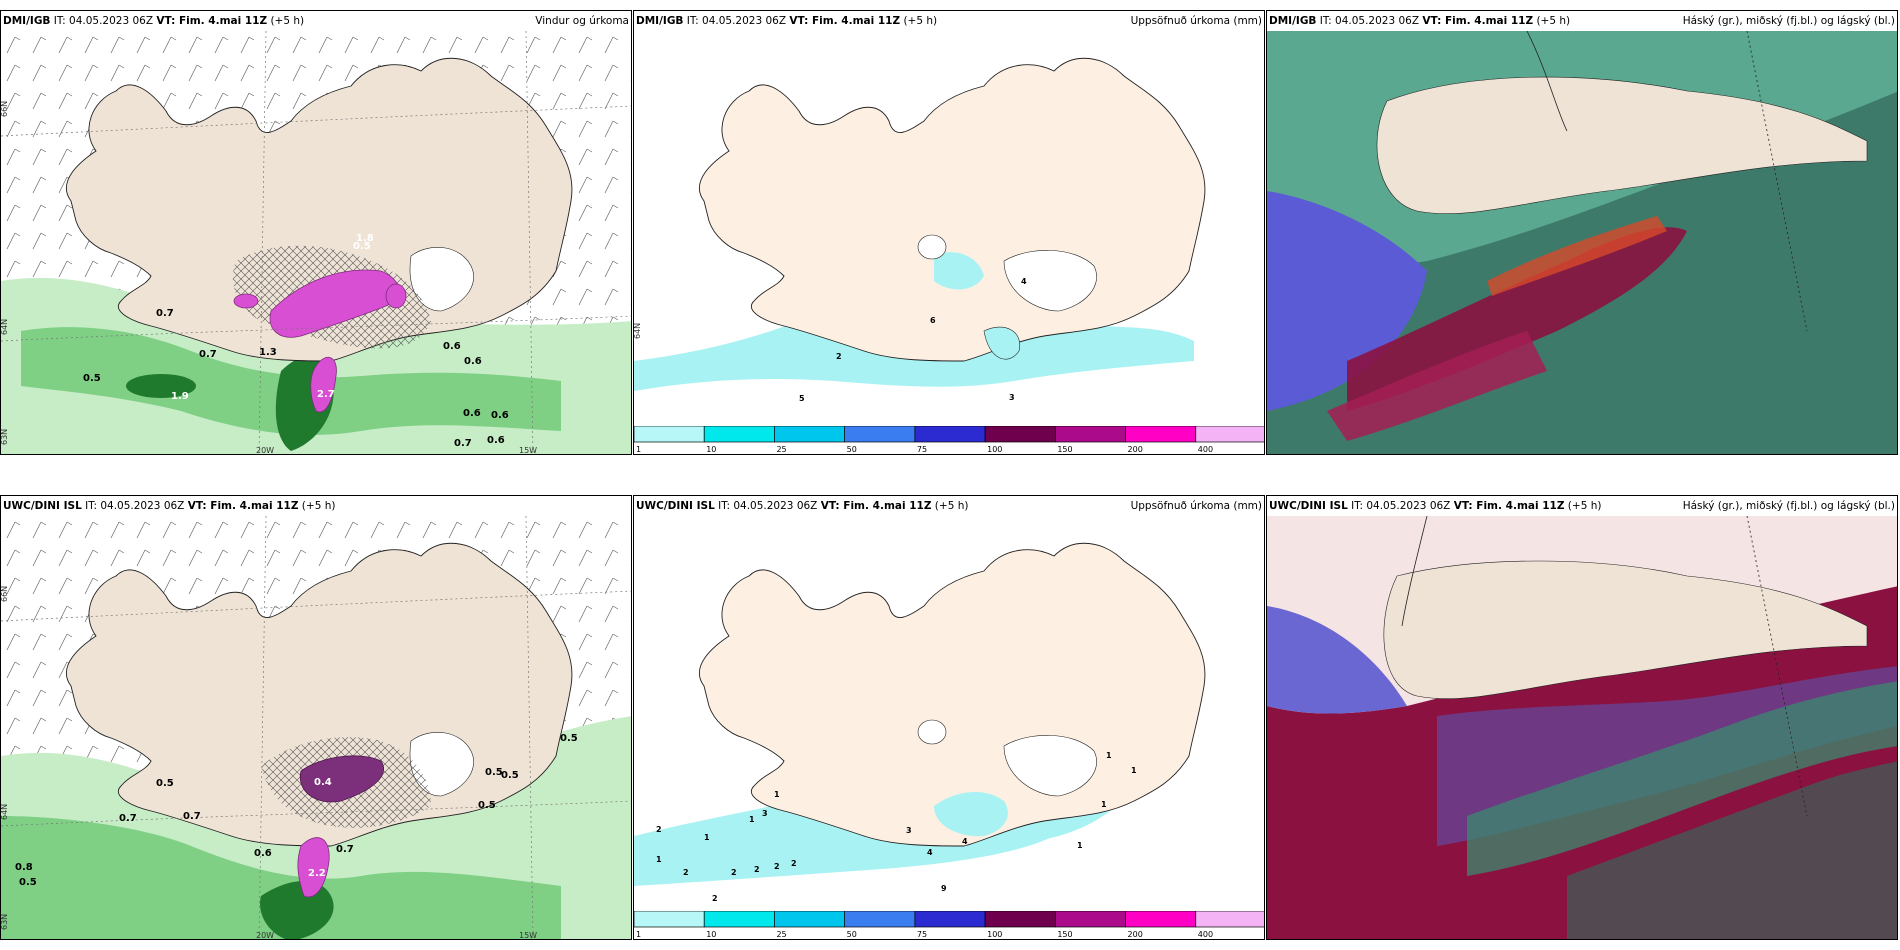  Describe the element at coordinates (1582, 727) in the screenshot. I see `map-clouds` at that location.